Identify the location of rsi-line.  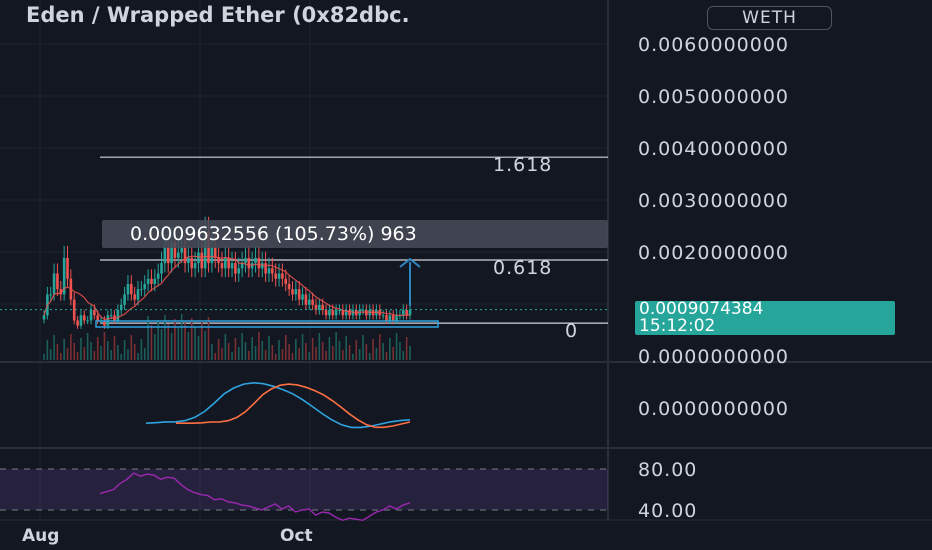
(255, 497).